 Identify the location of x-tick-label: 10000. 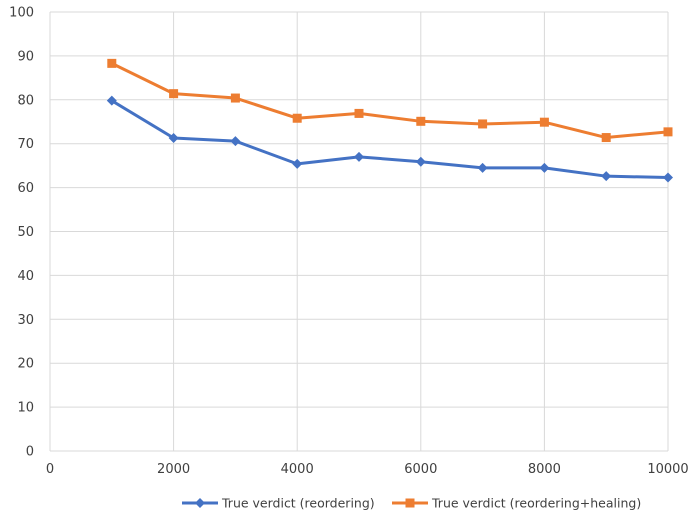
(667, 469).